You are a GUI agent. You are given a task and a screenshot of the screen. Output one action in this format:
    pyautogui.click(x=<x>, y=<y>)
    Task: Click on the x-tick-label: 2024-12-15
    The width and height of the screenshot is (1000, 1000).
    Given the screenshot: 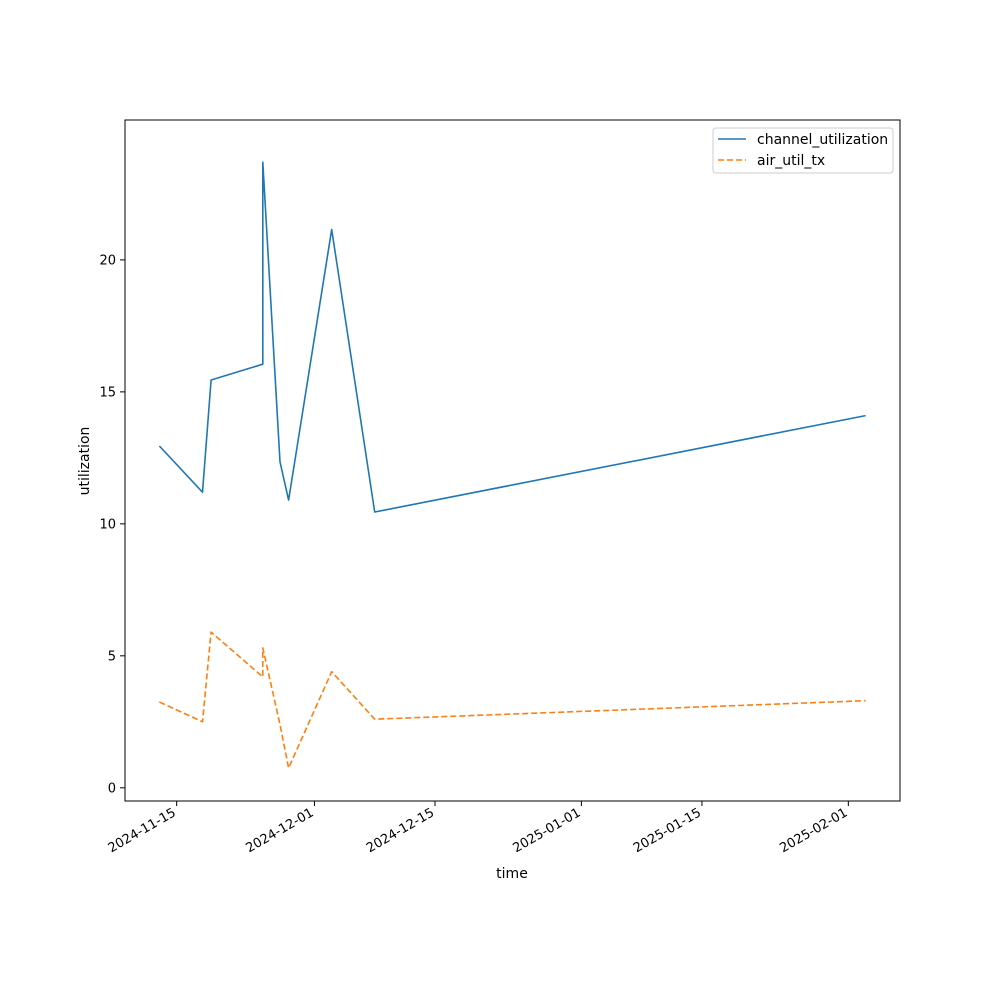 What is the action you would take?
    pyautogui.click(x=400, y=830)
    